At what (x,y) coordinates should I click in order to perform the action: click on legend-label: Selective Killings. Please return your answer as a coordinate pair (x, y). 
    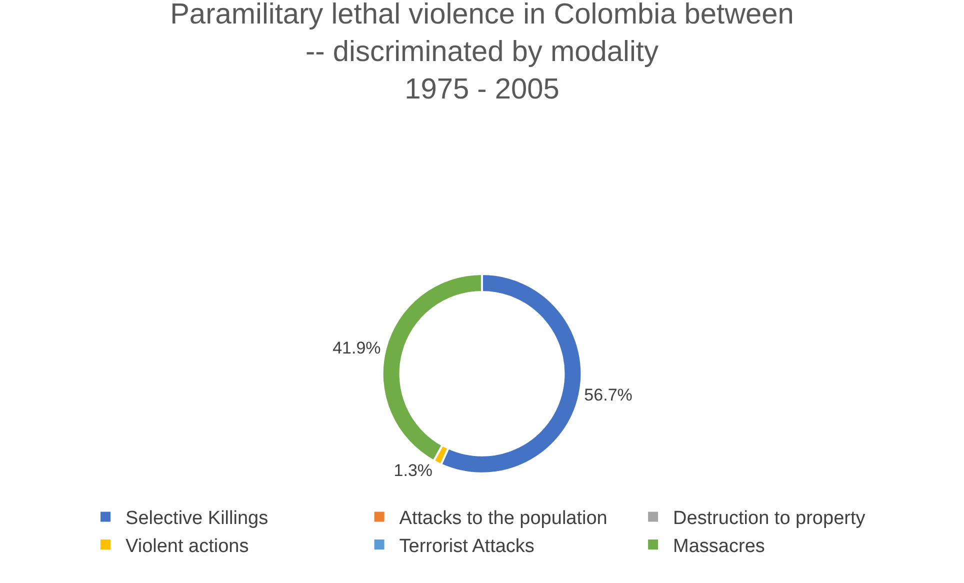
    Looking at the image, I should click on (197, 519).